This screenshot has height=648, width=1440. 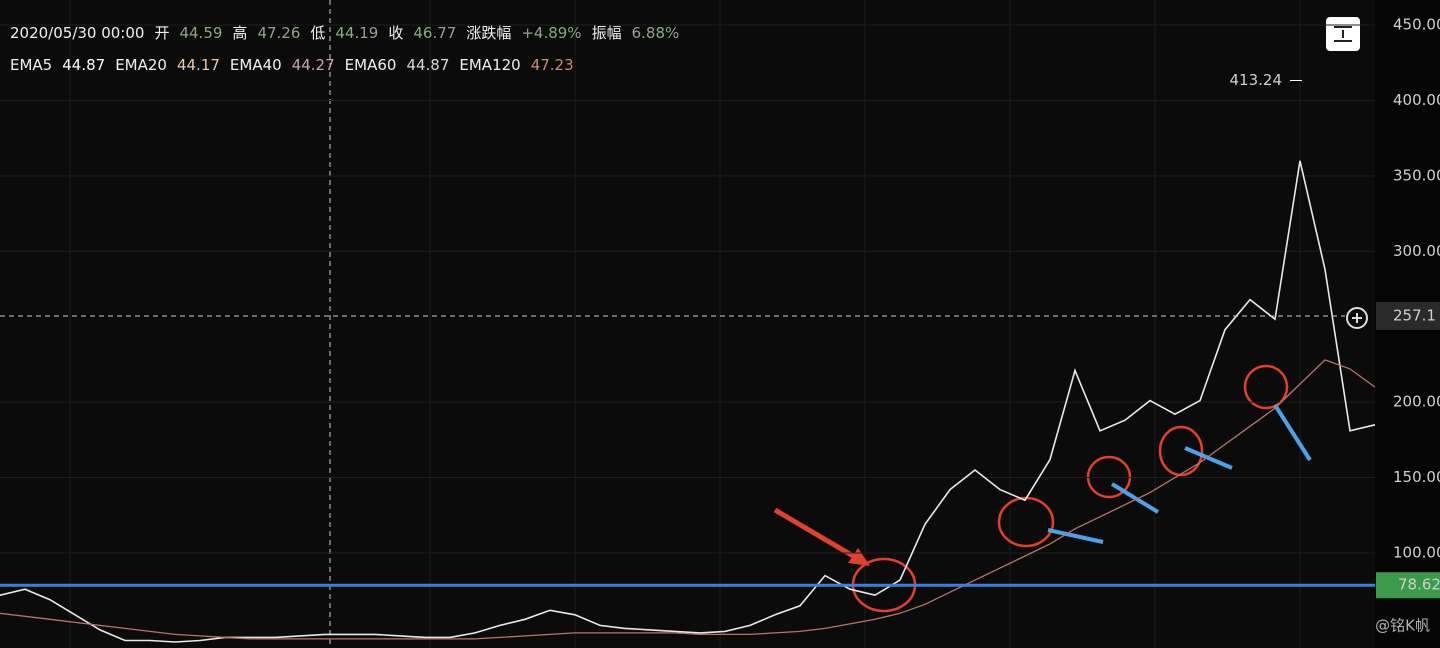 What do you see at coordinates (255, 65) in the screenshot?
I see `ema-name: EMA40` at bounding box center [255, 65].